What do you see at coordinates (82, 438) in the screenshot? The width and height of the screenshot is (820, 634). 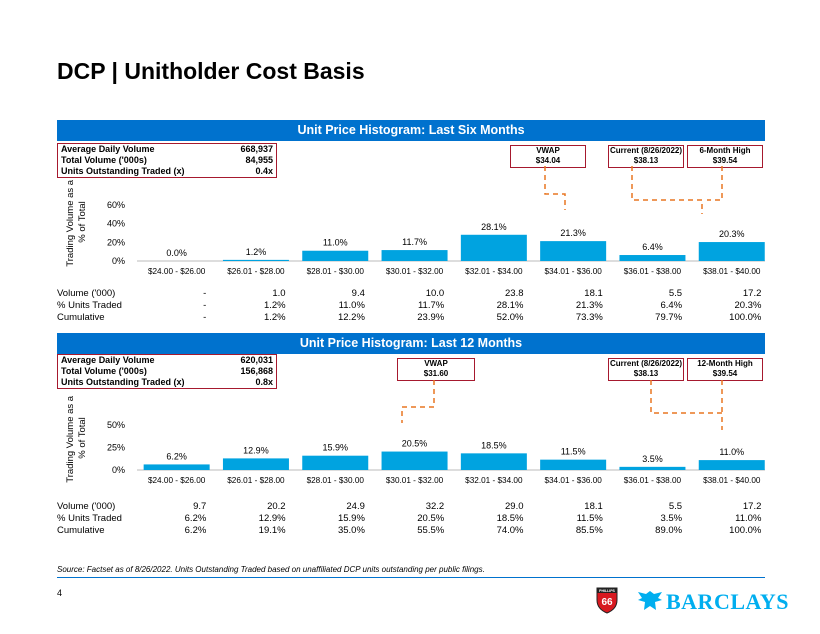 I see `ylabel-line2: % of Total` at bounding box center [82, 438].